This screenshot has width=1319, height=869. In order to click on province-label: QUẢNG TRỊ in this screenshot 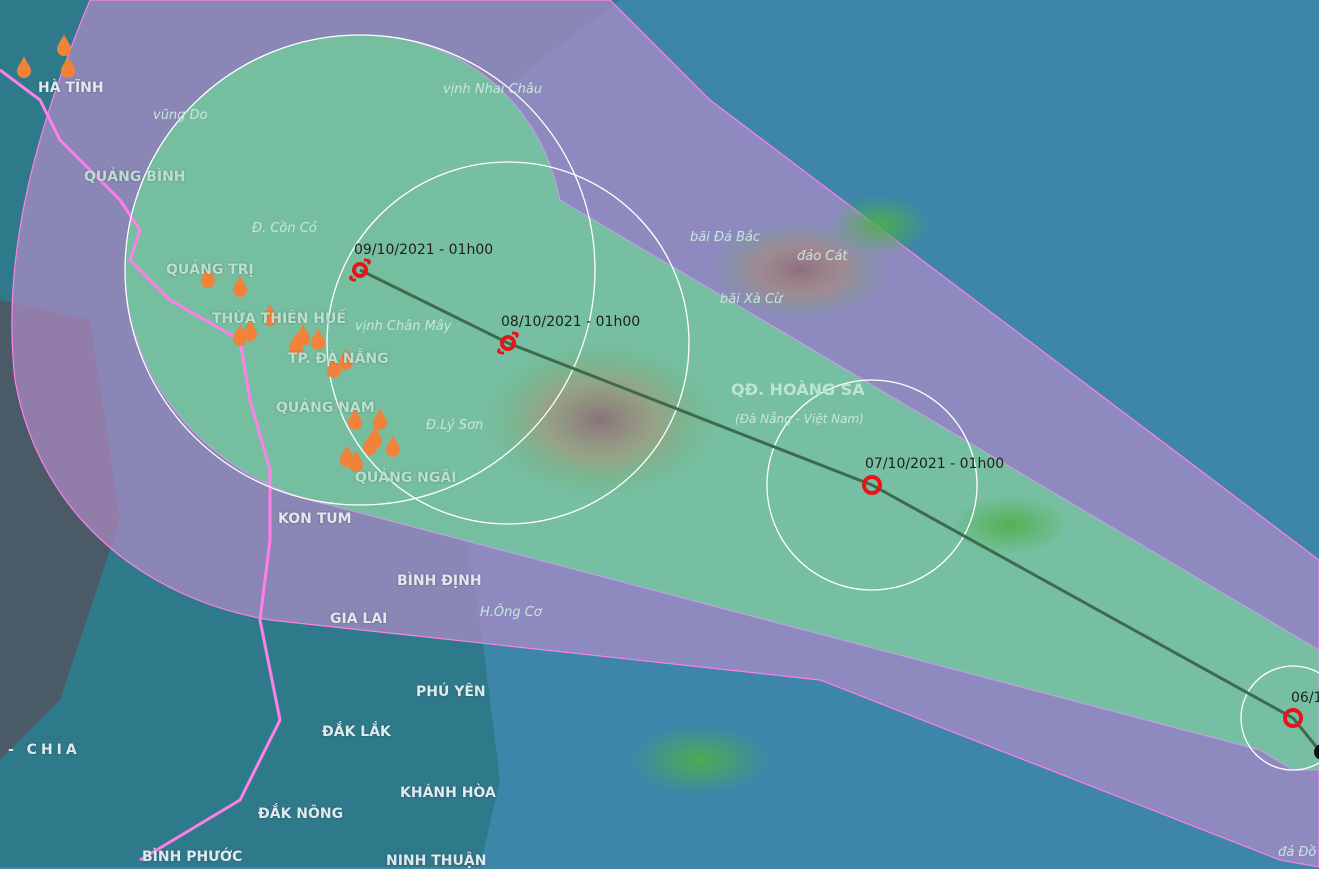, I will do `click(210, 270)`.